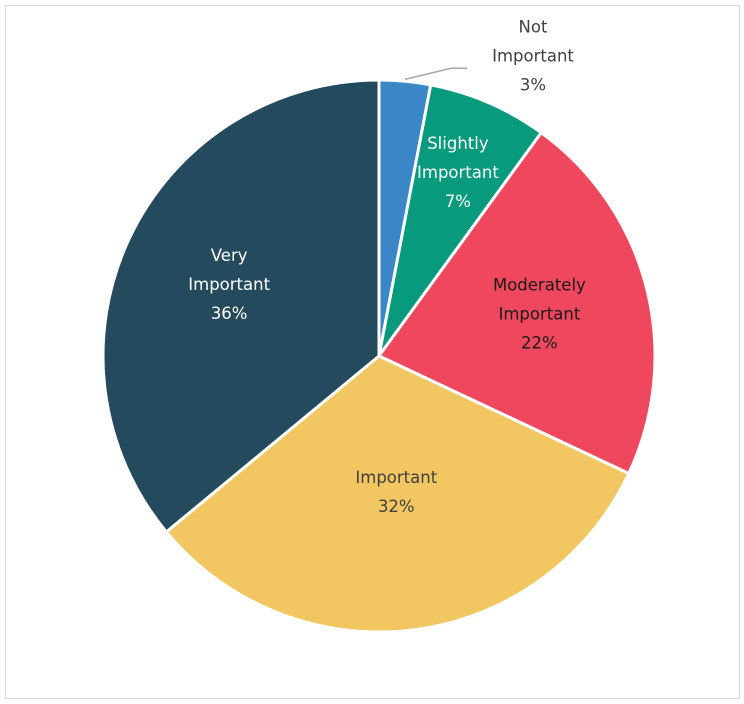 The width and height of the screenshot is (744, 704). I want to click on data-label-pct-very-important: 36%, so click(229, 313).